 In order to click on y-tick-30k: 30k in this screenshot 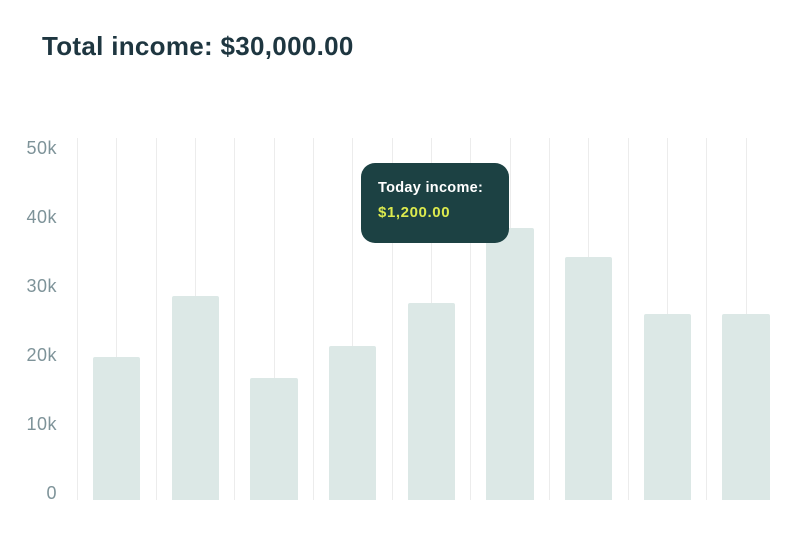, I will do `click(41, 286)`.